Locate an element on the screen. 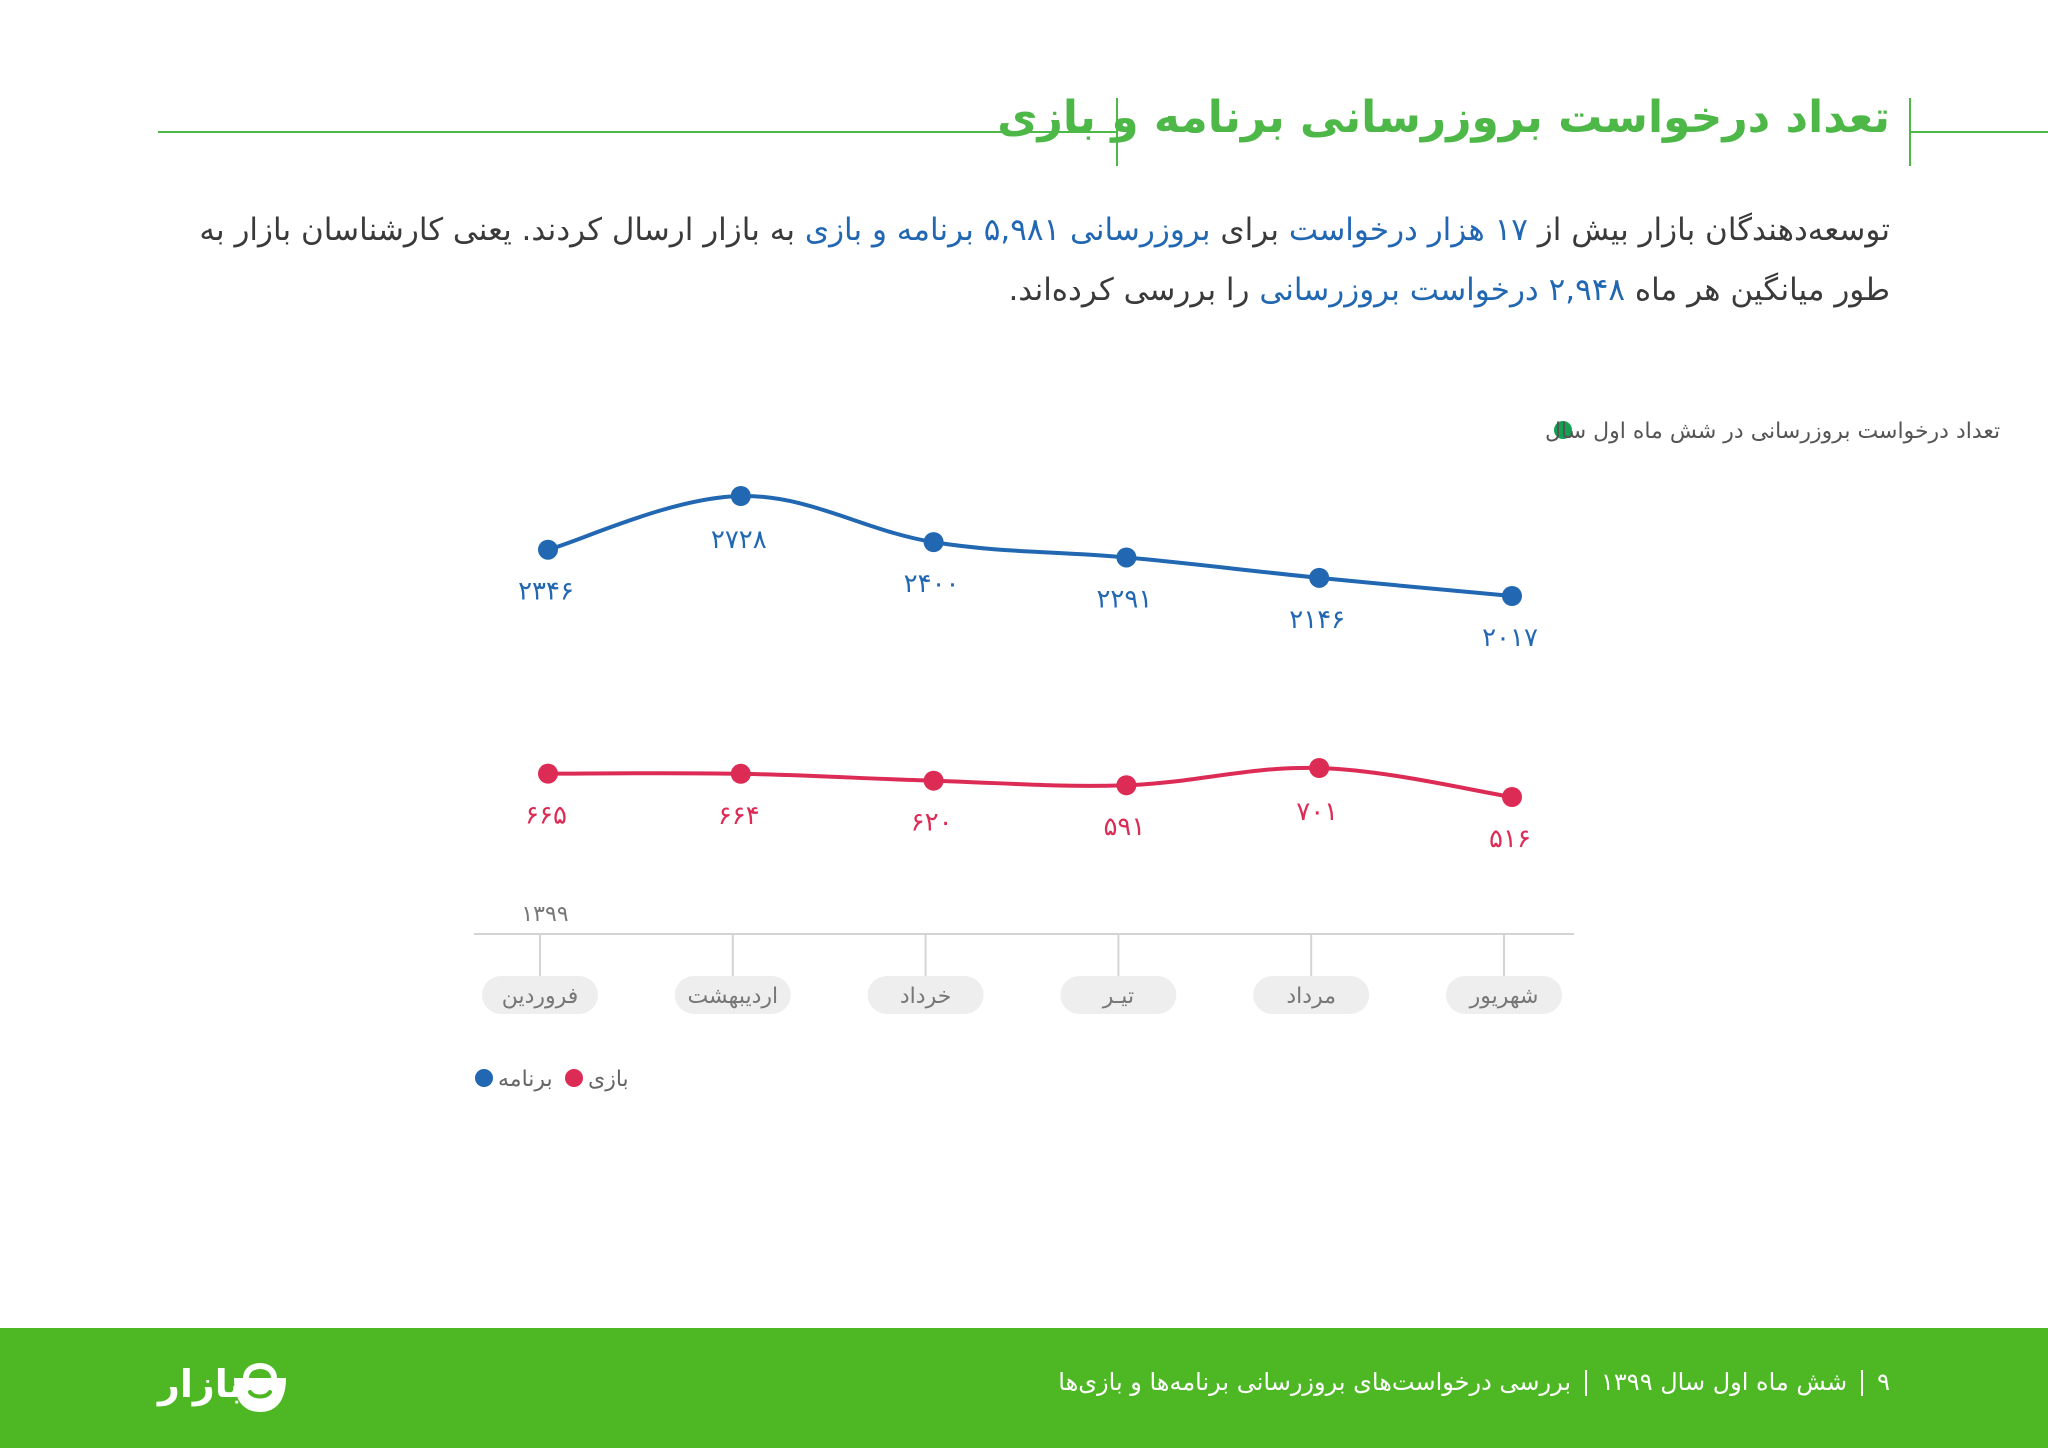 The height and width of the screenshot is (1448, 2048). data-label: ۲۱۴۶ is located at coordinates (1317, 620).